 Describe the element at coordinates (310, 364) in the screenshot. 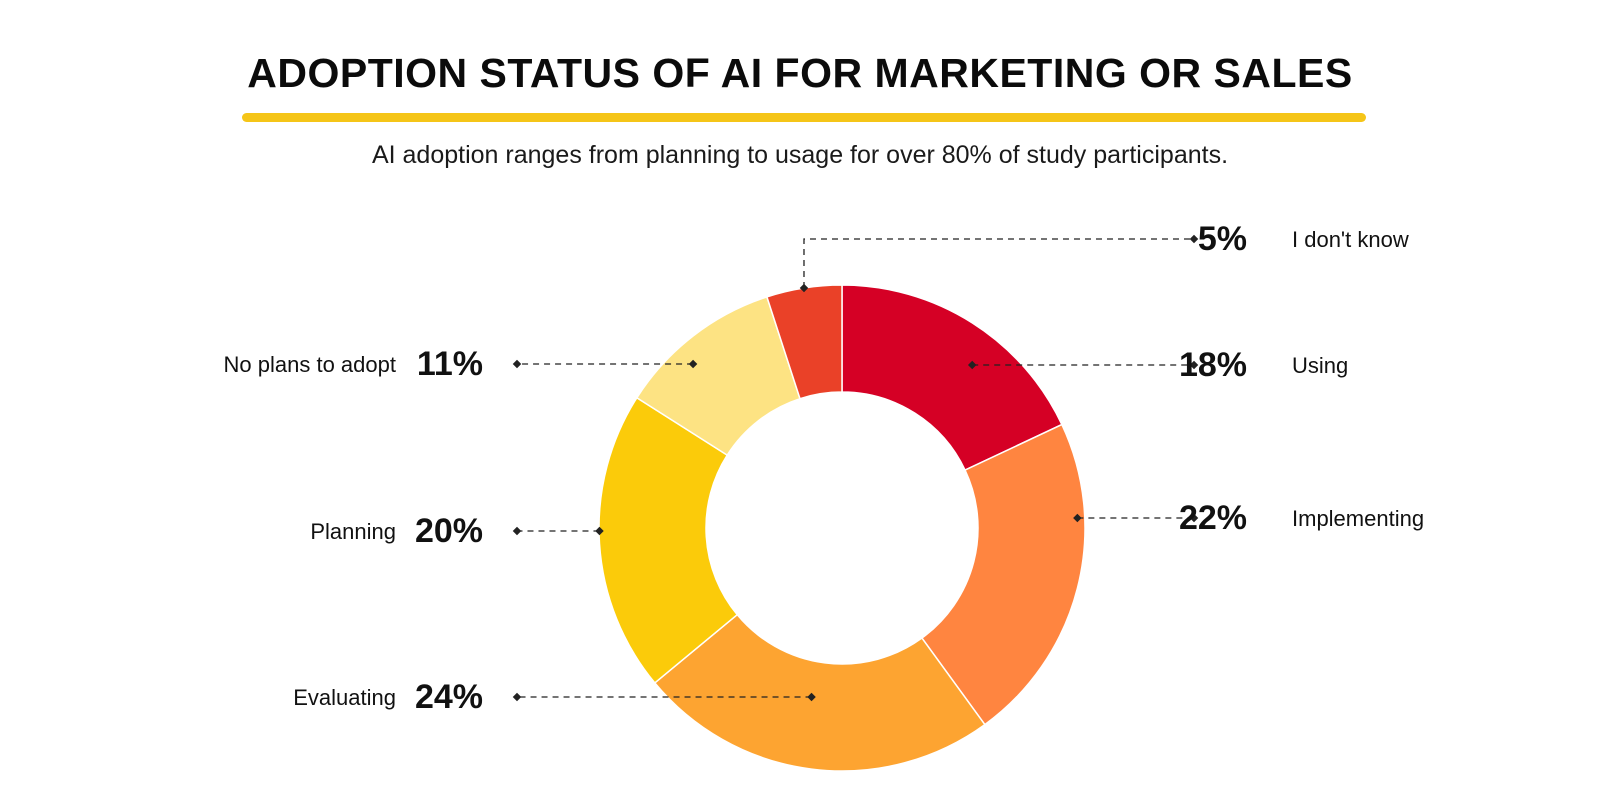

I see `category-label-no-plans-to-adopt: No plans to adopt` at that location.